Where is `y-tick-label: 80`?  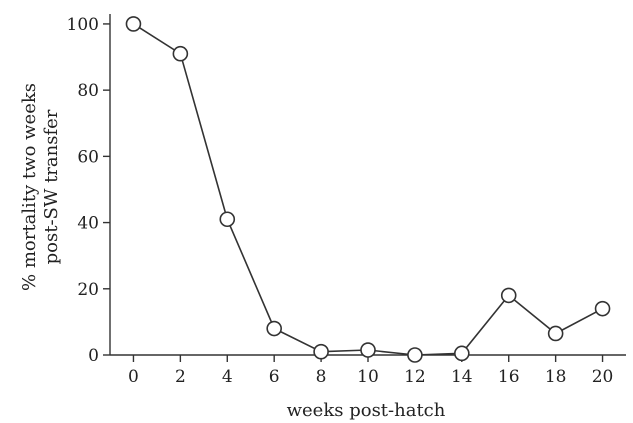 y-tick-label: 80 is located at coordinates (88, 91).